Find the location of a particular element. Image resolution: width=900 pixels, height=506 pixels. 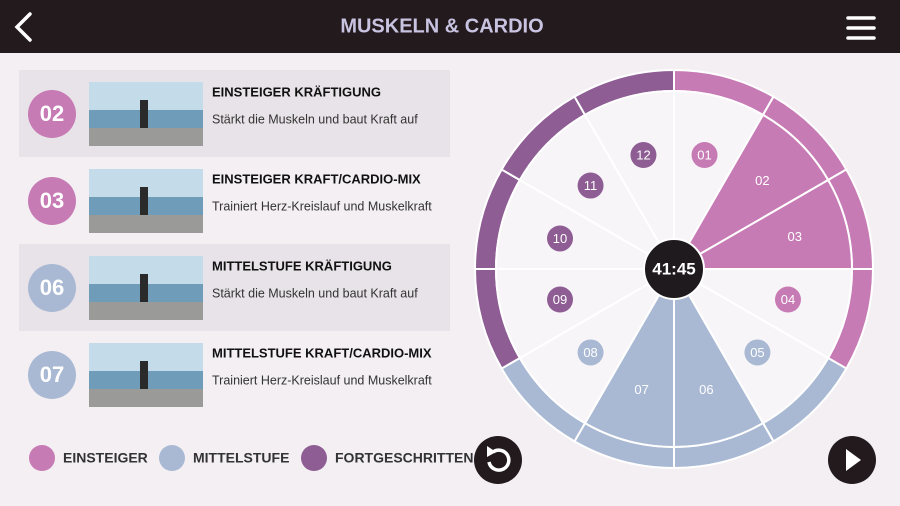

item-title: EINSTEIGER KRAFT/CARDIO-MIX is located at coordinates (316, 178).